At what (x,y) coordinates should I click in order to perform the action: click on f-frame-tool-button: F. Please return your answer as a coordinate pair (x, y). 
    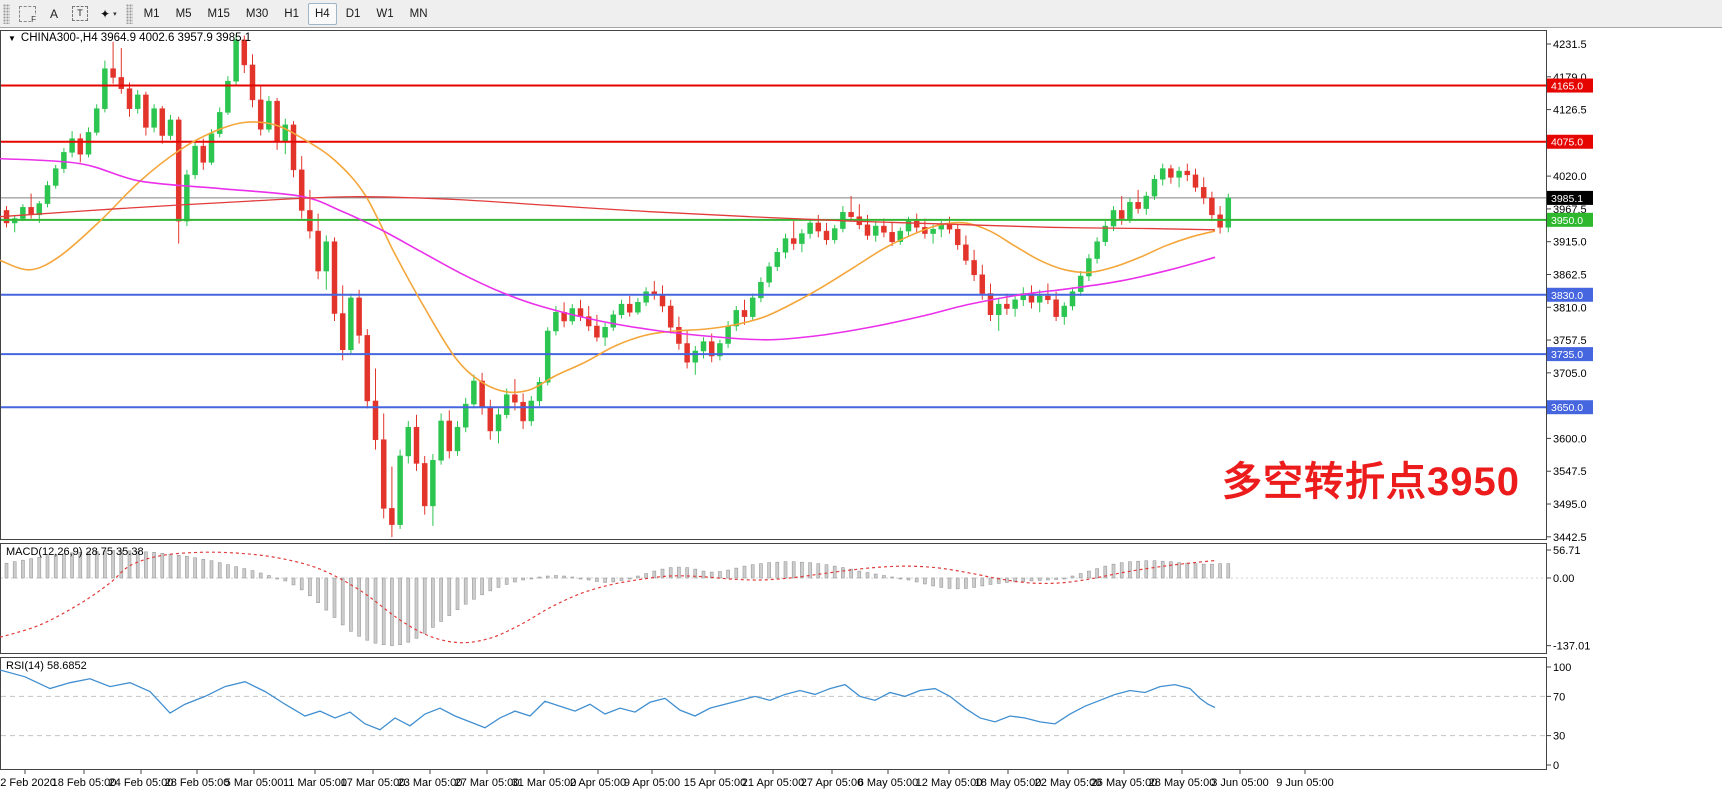
    Looking at the image, I should click on (27, 14).